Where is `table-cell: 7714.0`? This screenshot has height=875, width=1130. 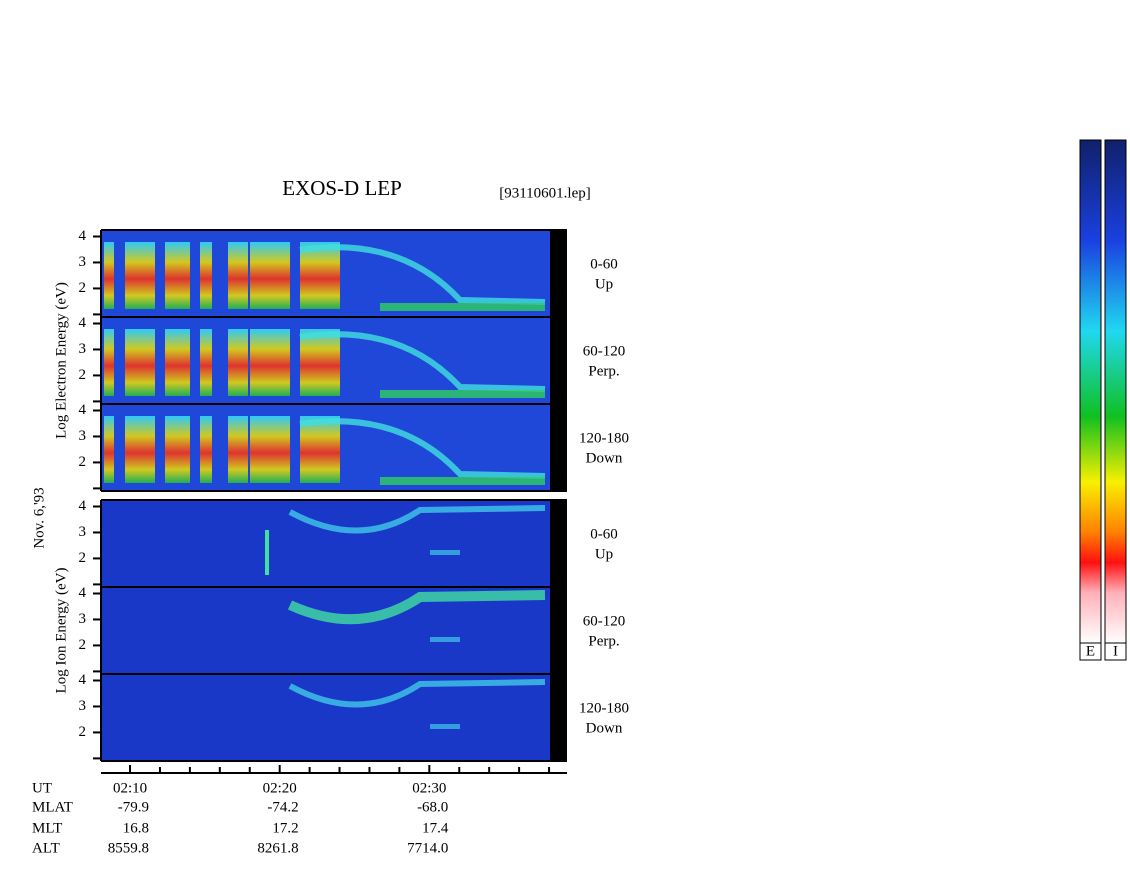 table-cell: 7714.0 is located at coordinates (427, 848).